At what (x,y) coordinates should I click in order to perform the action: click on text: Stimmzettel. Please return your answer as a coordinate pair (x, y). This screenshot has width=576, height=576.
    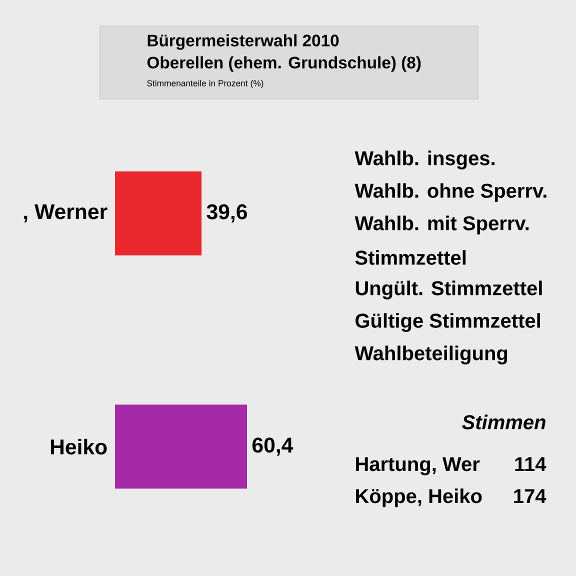
    Looking at the image, I should click on (410, 257).